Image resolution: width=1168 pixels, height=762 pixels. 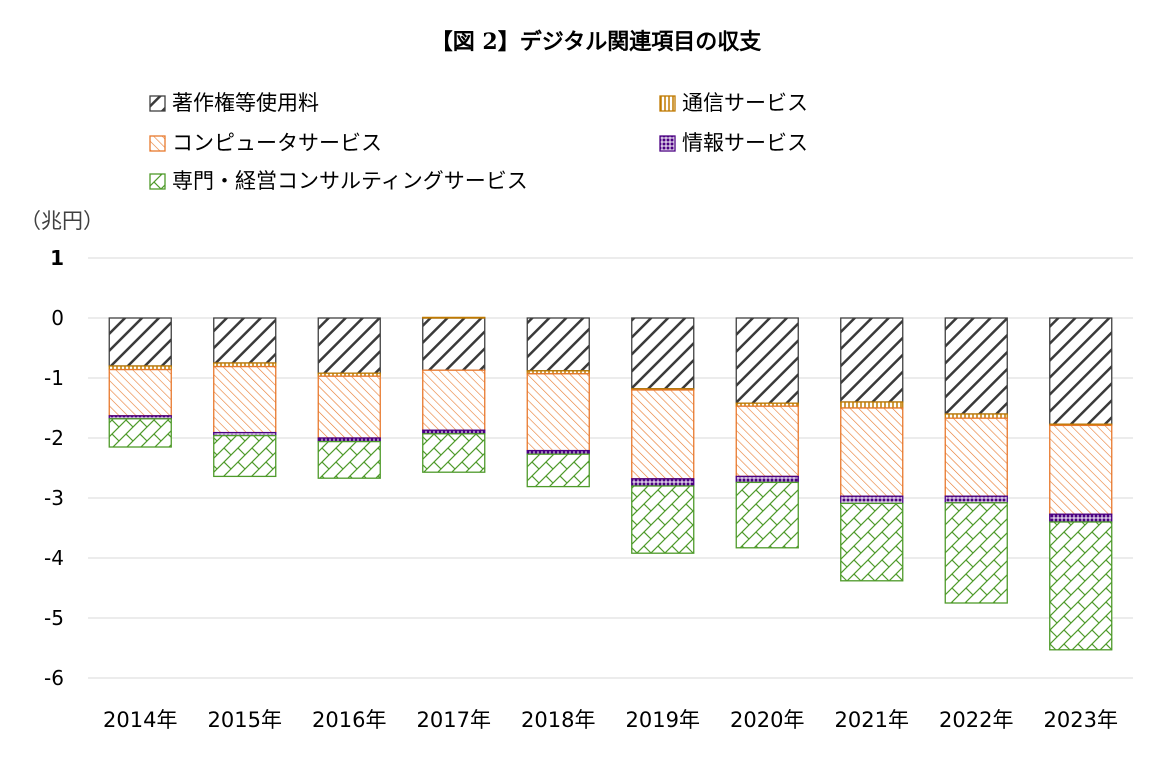 What do you see at coordinates (54, 678) in the screenshot?
I see `y-tick-label: -6` at bounding box center [54, 678].